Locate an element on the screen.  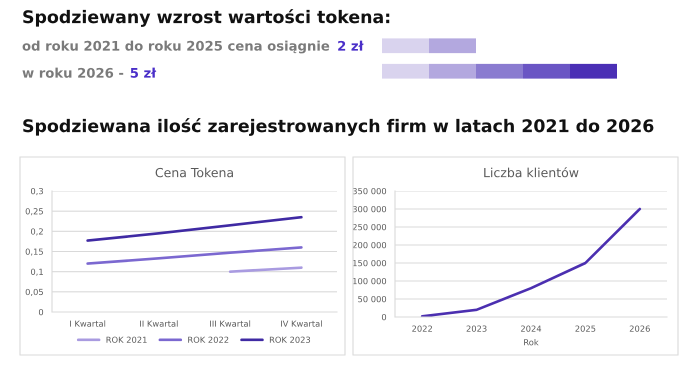
x-tick-label: 2025 is located at coordinates (585, 328).